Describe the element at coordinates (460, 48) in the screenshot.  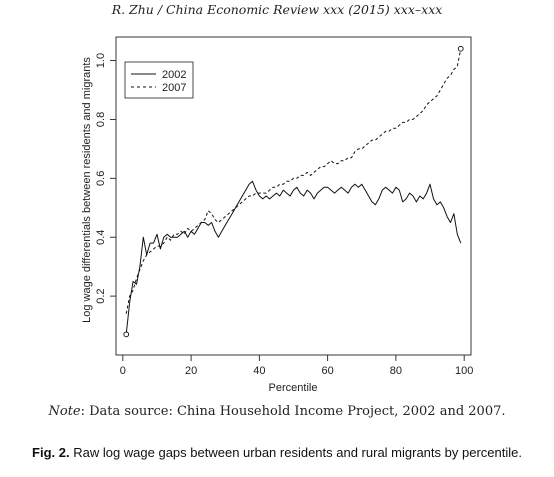
I see `endpoint-marker-2007-end` at that location.